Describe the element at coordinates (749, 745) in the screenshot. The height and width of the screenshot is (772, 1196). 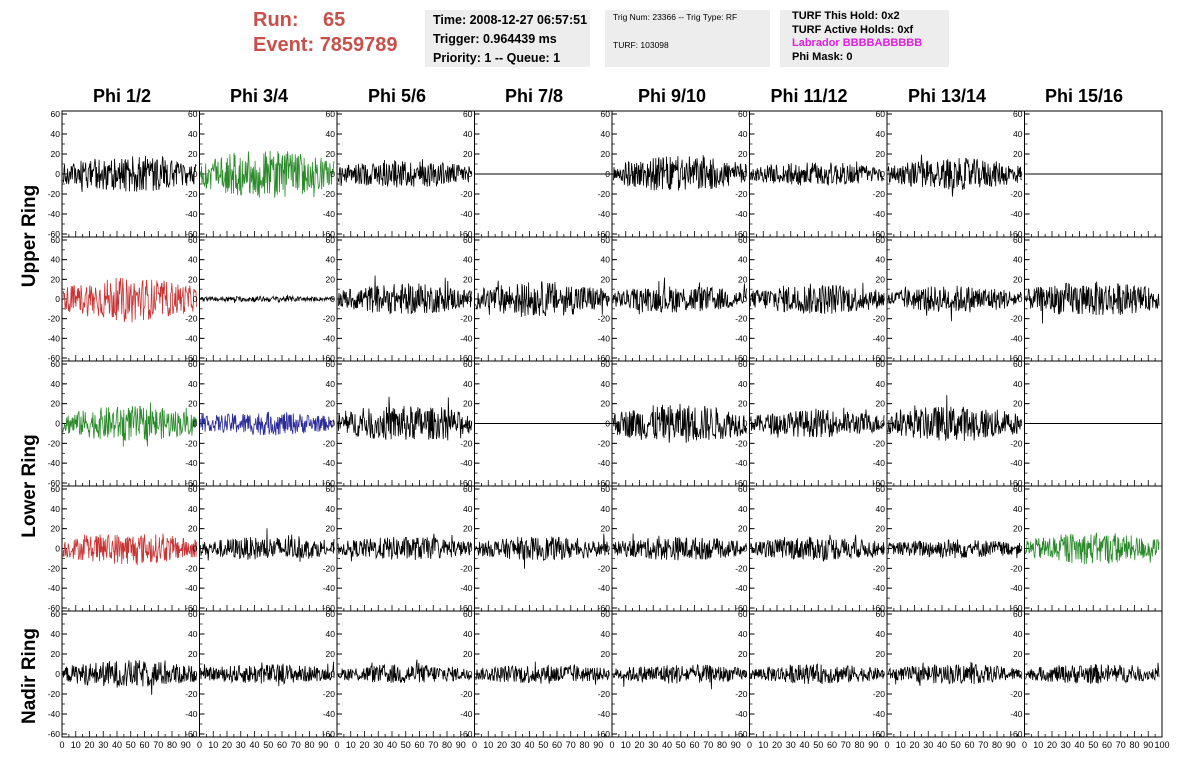
I see `x-tick-label: 0` at that location.